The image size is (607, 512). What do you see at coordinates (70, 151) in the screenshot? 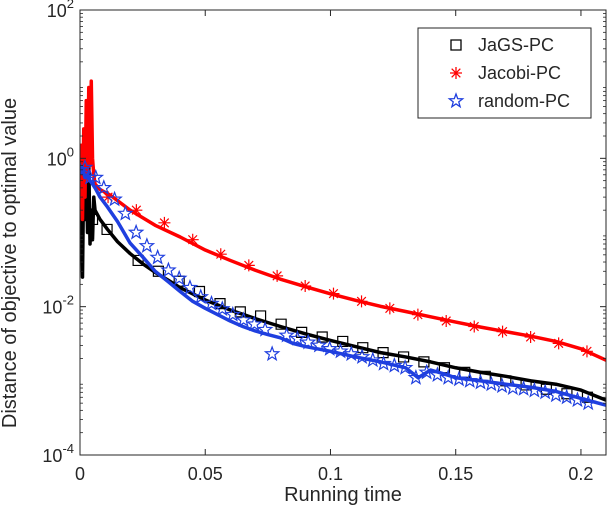
I see `y-tick-exponent: 0` at bounding box center [70, 151].